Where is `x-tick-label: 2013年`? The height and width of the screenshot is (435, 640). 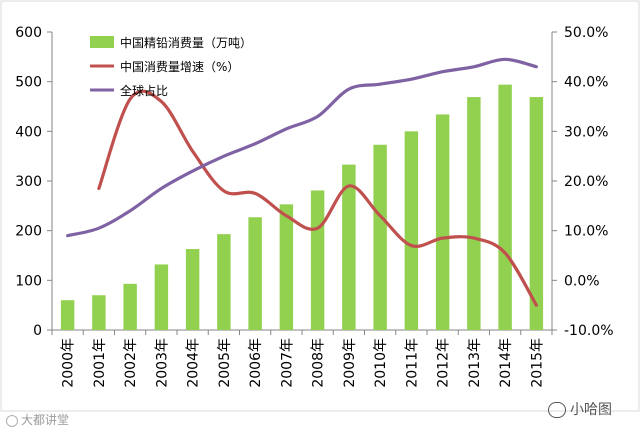
x-tick-label: 2013年 is located at coordinates (475, 363).